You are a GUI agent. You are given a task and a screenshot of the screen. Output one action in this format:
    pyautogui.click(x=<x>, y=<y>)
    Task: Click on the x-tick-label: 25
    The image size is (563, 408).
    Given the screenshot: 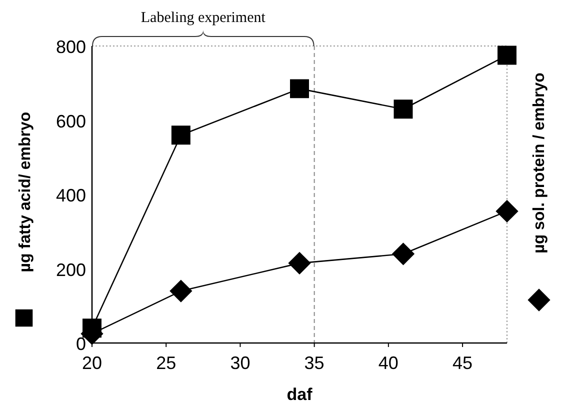 What is the action you would take?
    pyautogui.click(x=166, y=363)
    